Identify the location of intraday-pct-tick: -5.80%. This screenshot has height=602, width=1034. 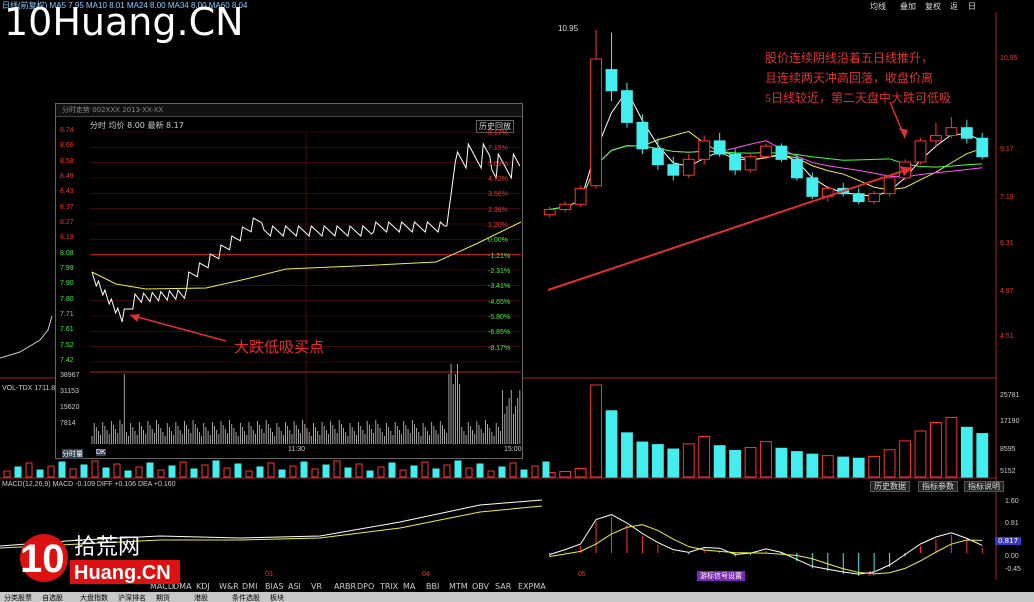
(499, 317).